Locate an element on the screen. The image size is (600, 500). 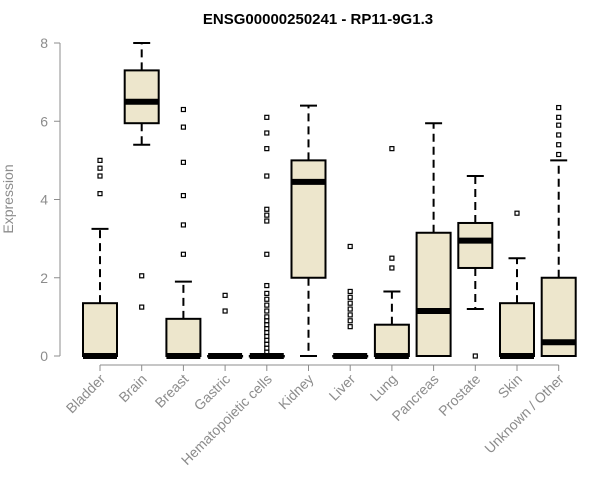
box-skin is located at coordinates (517, 284).